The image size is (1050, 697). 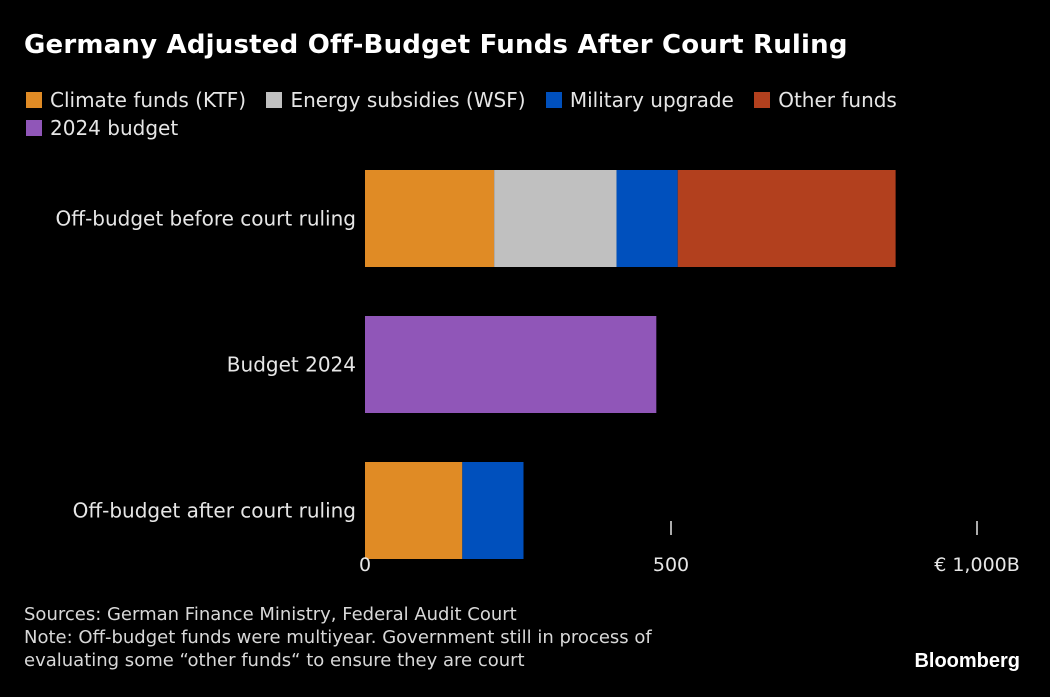 What do you see at coordinates (396, 100) in the screenshot?
I see `legend-item-energy-subsidies: Energy subsidies (WSF)` at bounding box center [396, 100].